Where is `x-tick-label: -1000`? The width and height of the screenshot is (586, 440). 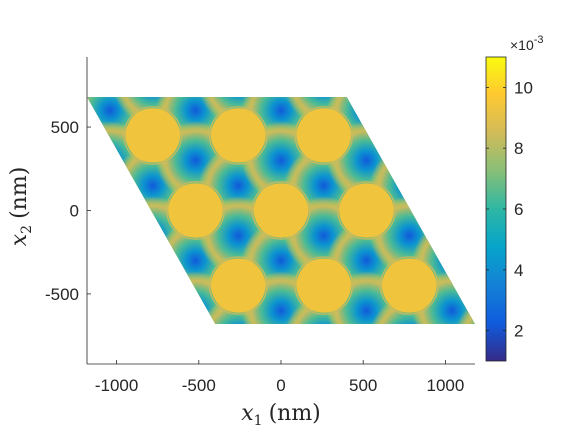
x-tick-label: -1000 is located at coordinates (116, 385).